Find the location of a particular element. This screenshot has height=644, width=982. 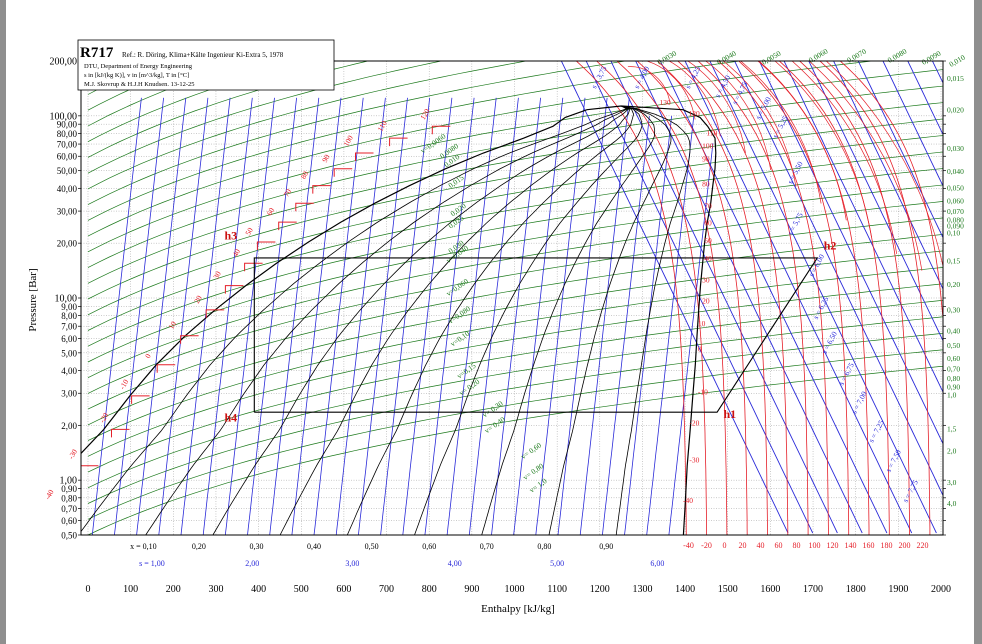

volume-label-right: 0,060 is located at coordinates (955, 201).